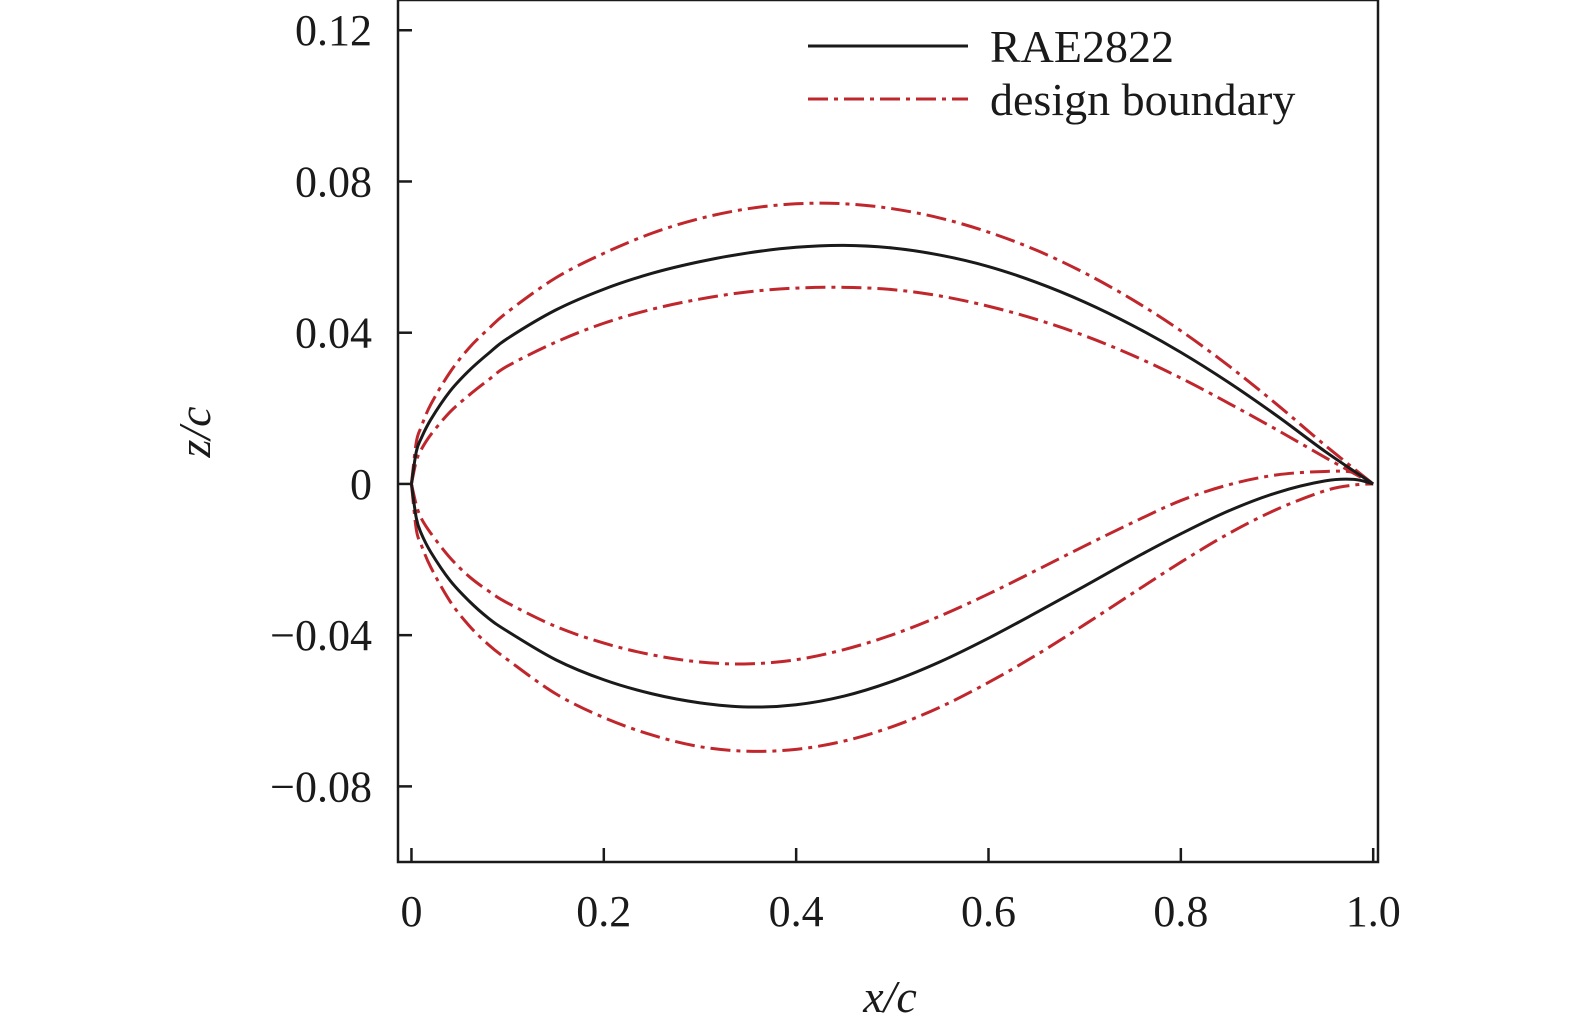  I want to click on design-boundary-upper-inner, so click(891, 385).